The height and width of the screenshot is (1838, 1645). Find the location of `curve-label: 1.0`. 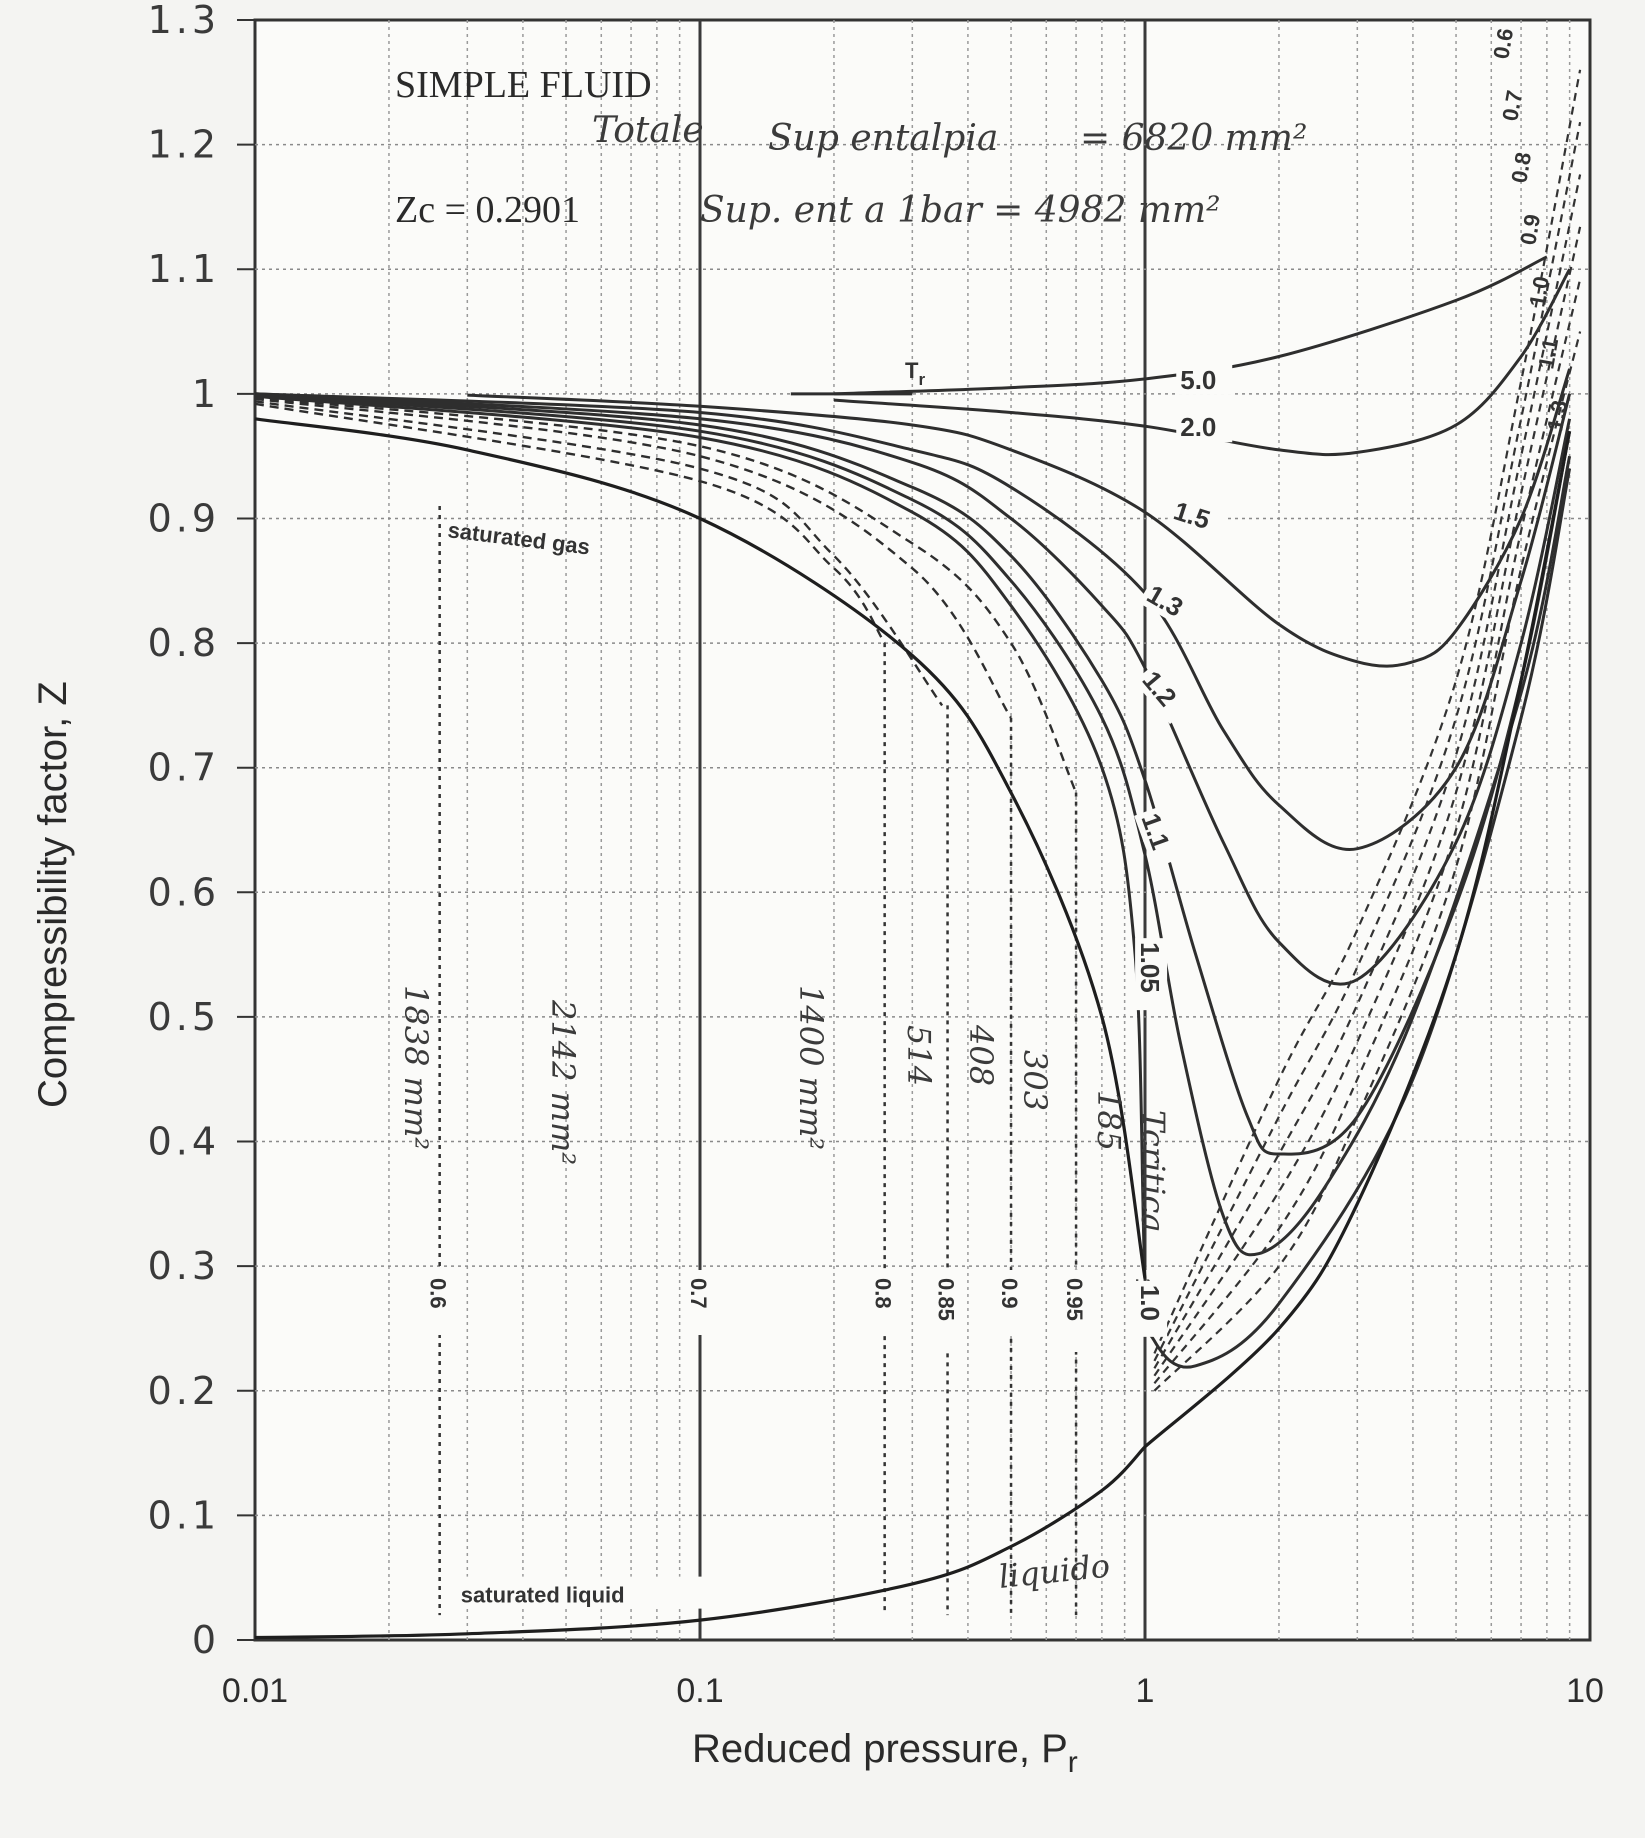

curve-label: 1.0 is located at coordinates (1150, 1303).